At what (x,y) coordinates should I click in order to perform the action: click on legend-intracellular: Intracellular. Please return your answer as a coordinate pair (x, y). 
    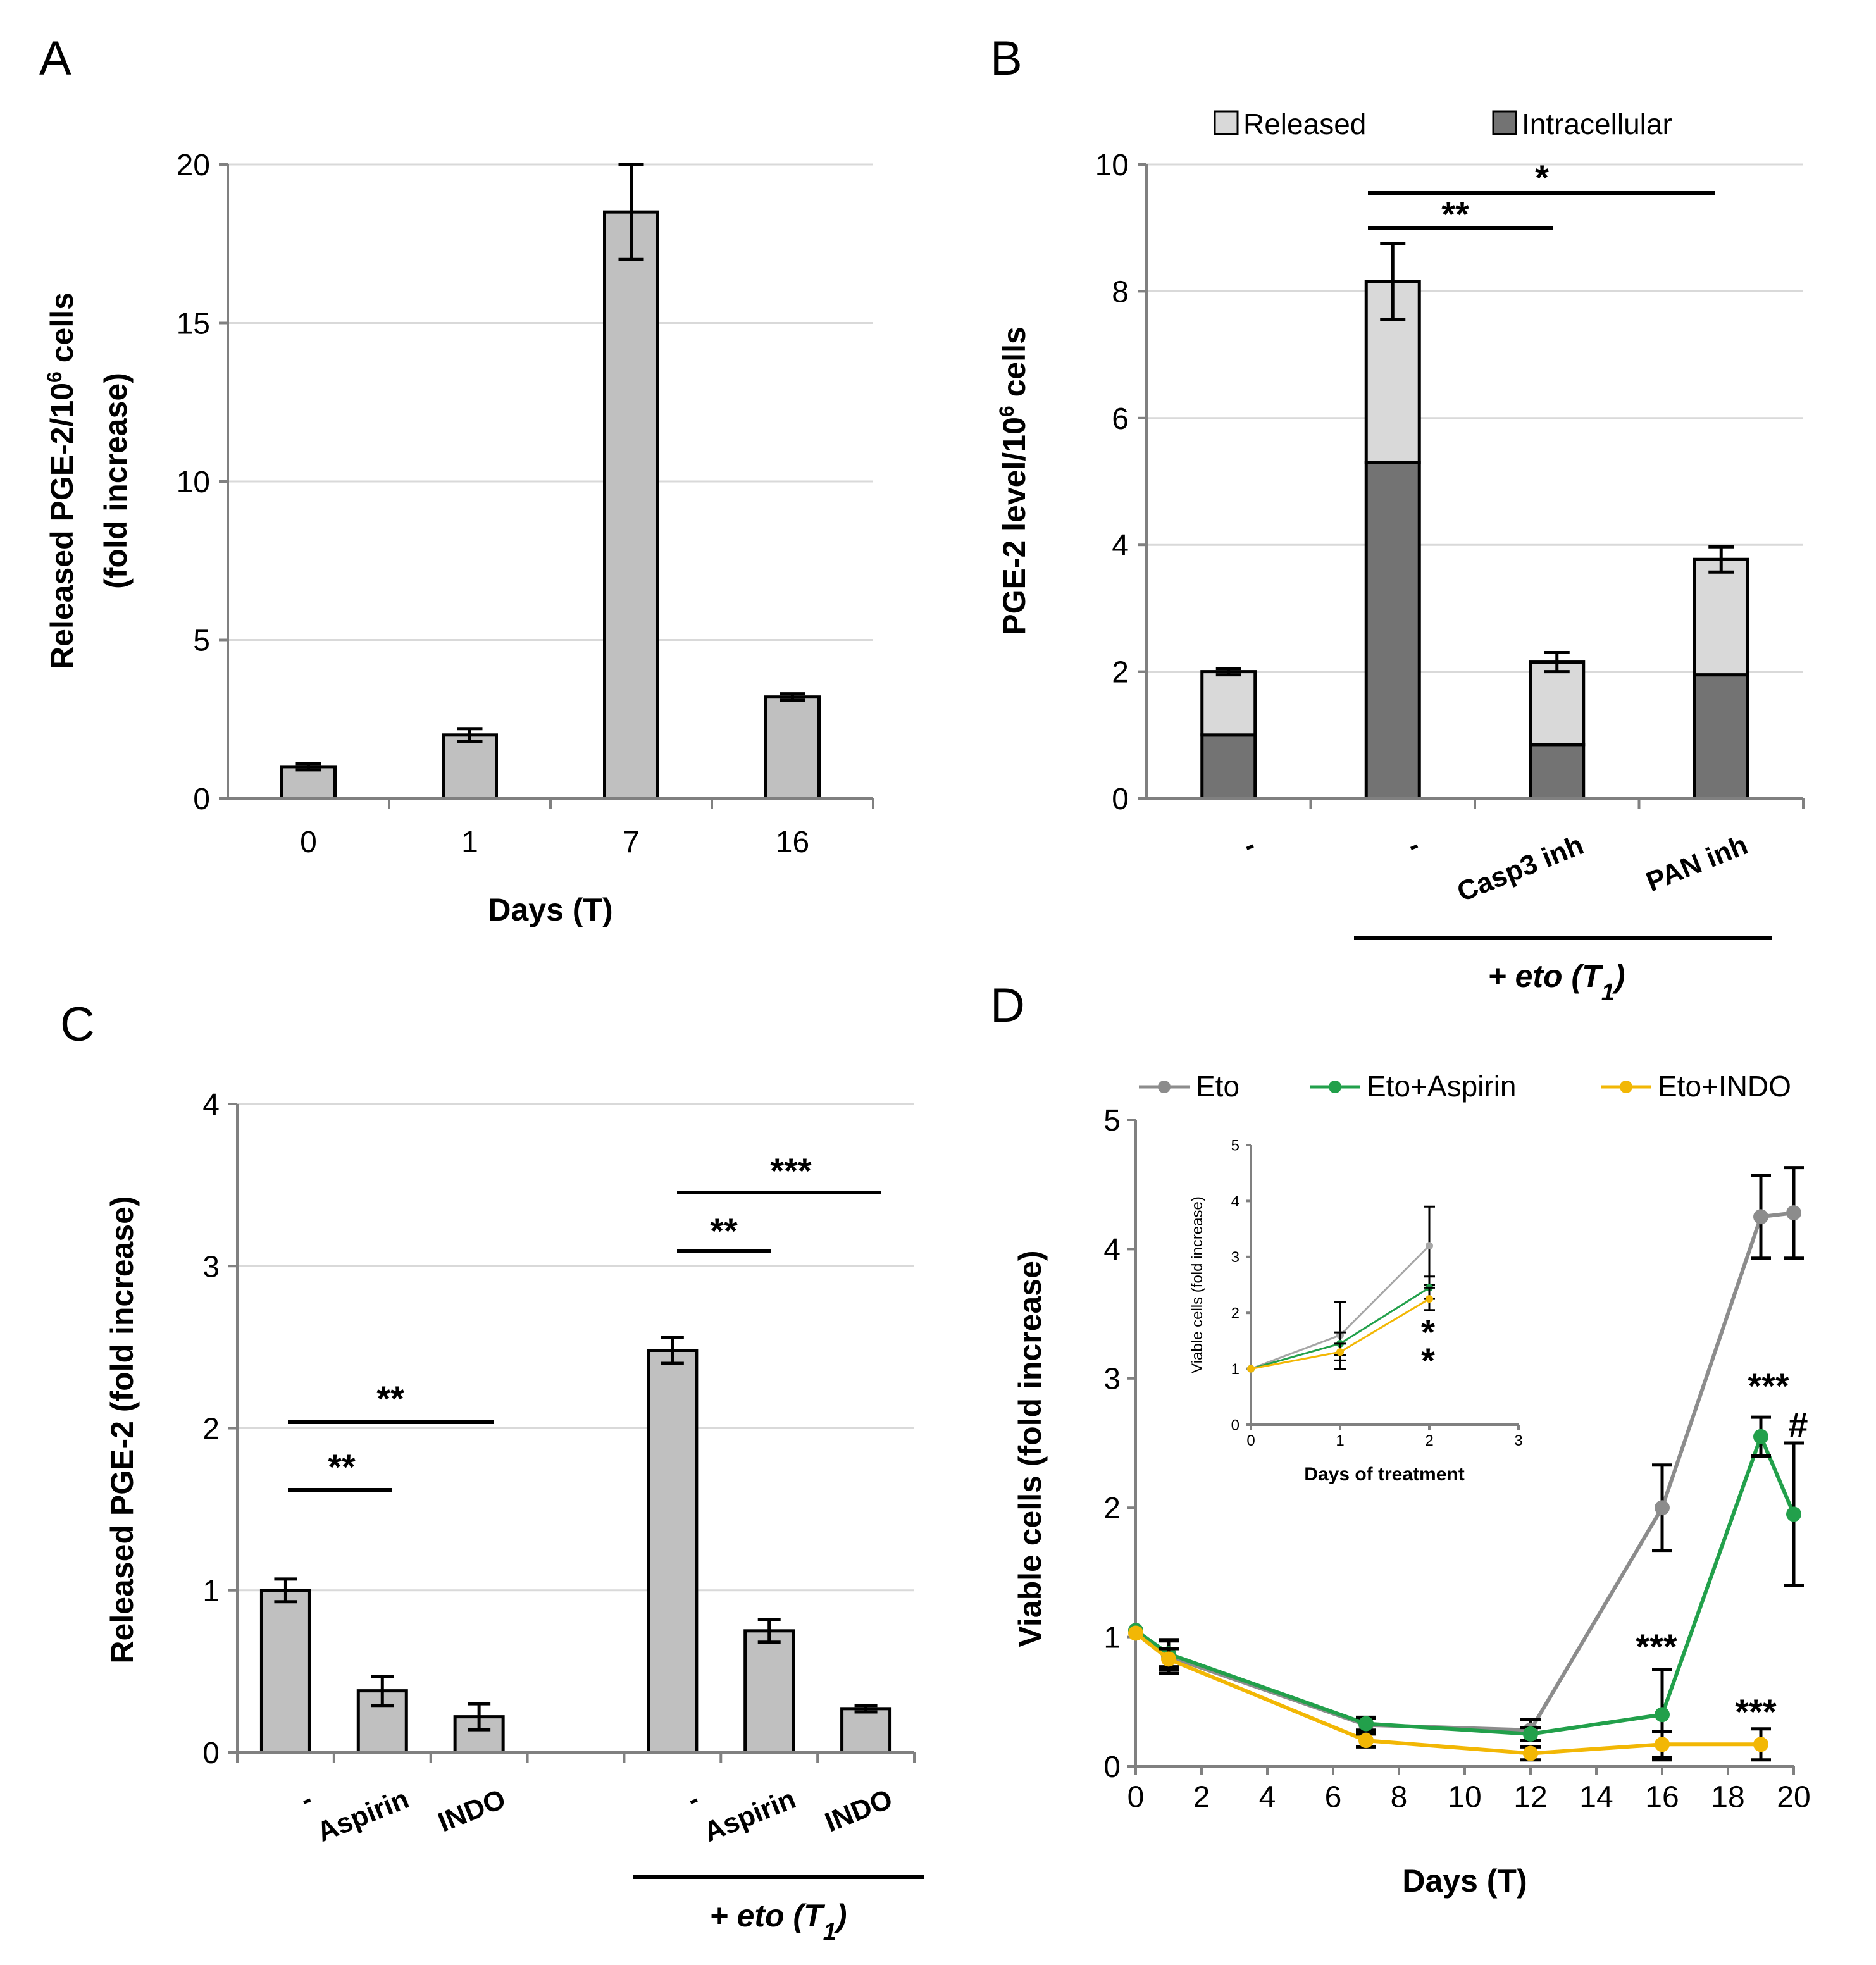
    Looking at the image, I should click on (1597, 124).